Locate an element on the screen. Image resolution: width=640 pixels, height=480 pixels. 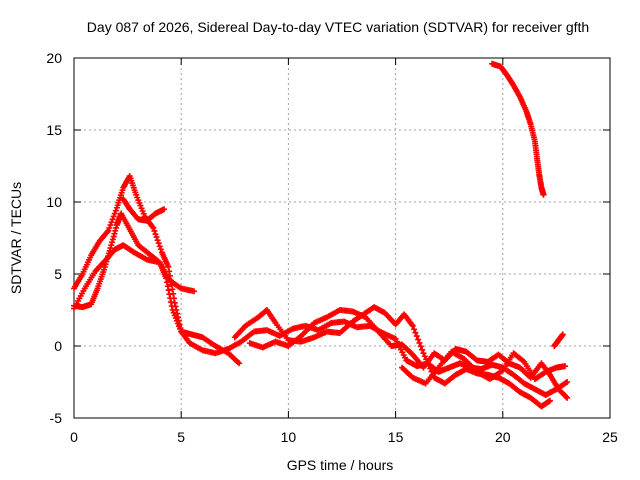
y-tick-label: 5 is located at coordinates (58, 274).